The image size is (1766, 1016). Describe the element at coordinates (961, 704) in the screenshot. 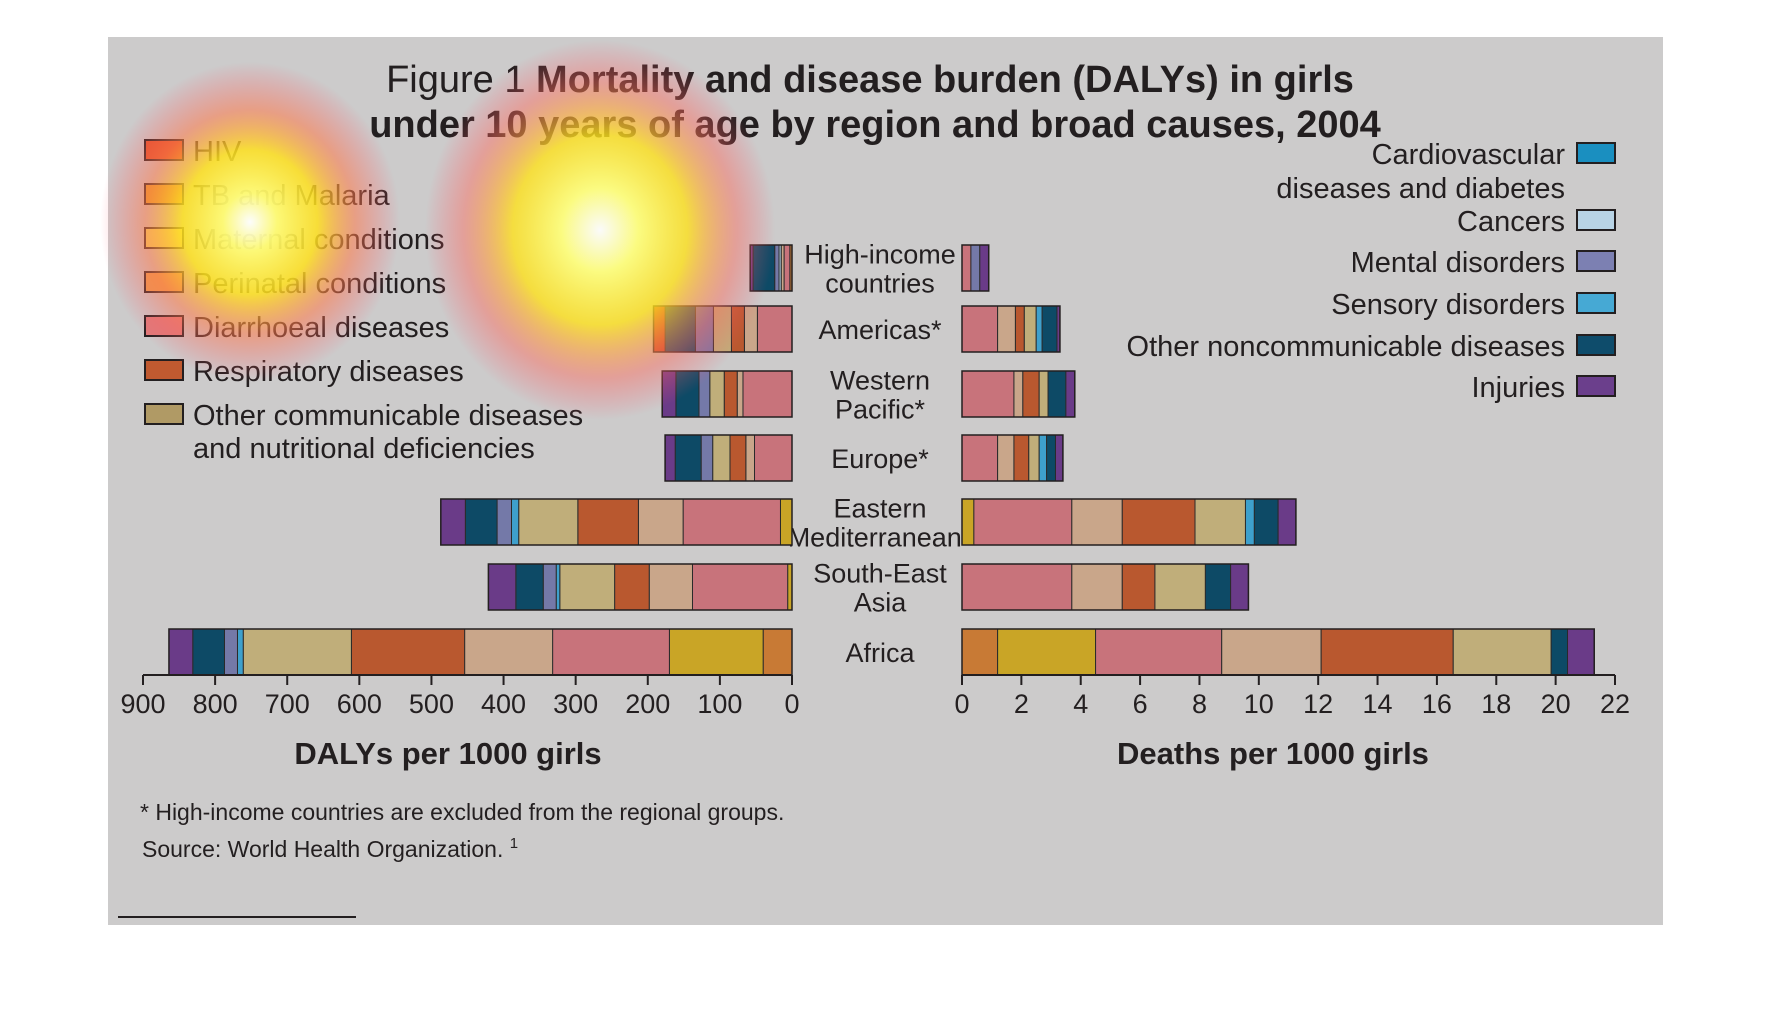

I see `x-tick-label: 0` at that location.